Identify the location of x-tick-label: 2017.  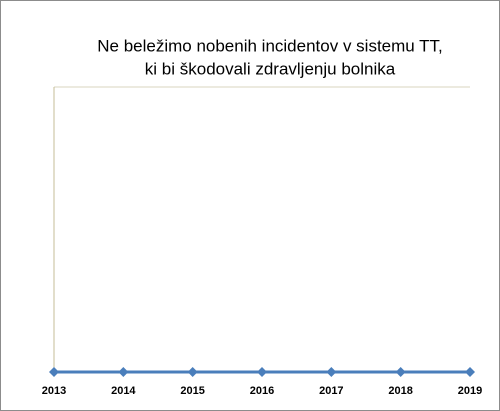
(331, 391).